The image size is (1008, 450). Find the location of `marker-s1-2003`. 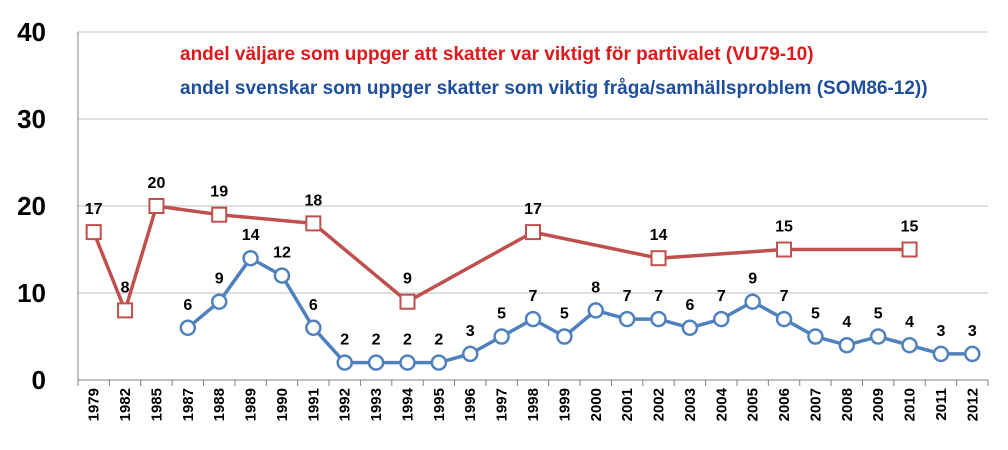

marker-s1-2003 is located at coordinates (690, 328).